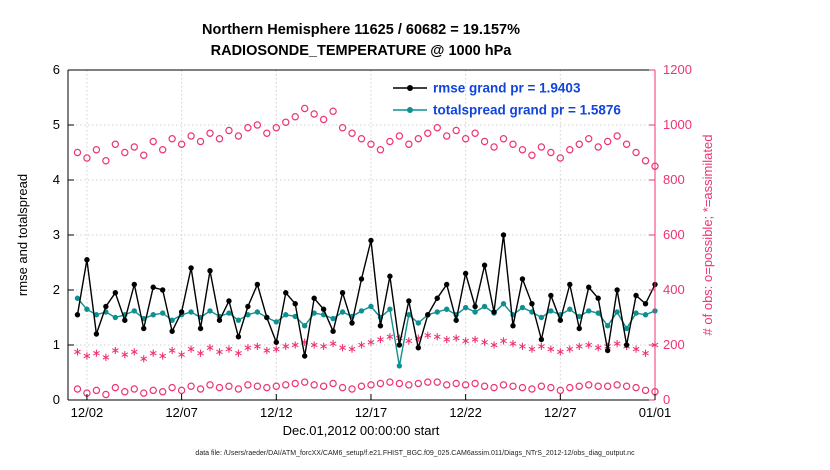  What do you see at coordinates (56, 289) in the screenshot?
I see `left-tick-label: 2` at bounding box center [56, 289].